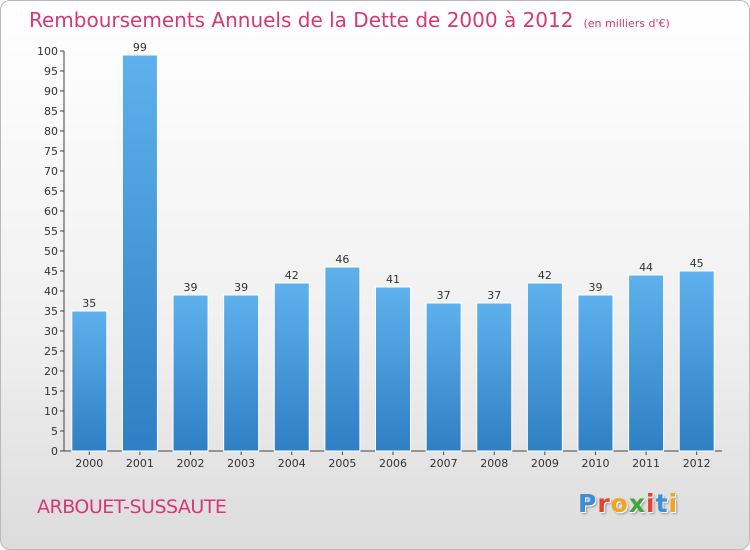 The image size is (750, 550). What do you see at coordinates (342, 359) in the screenshot?
I see `bar-2005` at bounding box center [342, 359].